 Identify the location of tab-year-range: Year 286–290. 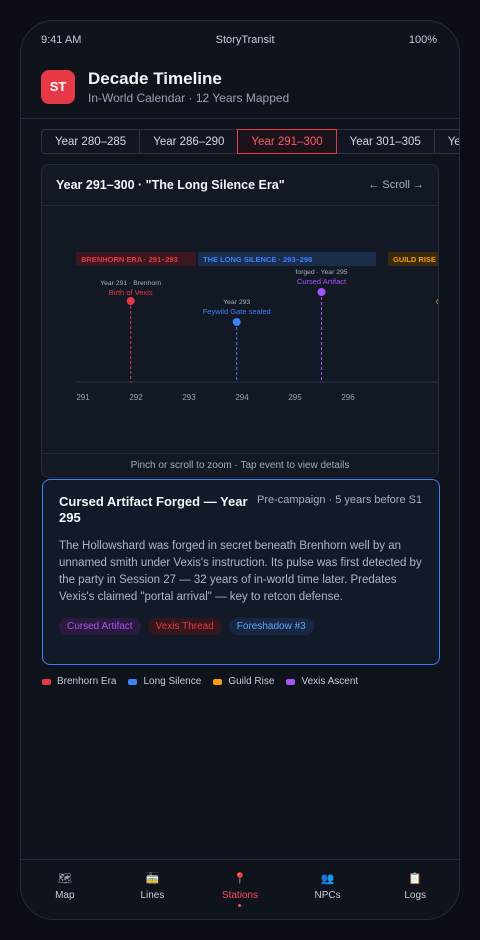
(189, 141).